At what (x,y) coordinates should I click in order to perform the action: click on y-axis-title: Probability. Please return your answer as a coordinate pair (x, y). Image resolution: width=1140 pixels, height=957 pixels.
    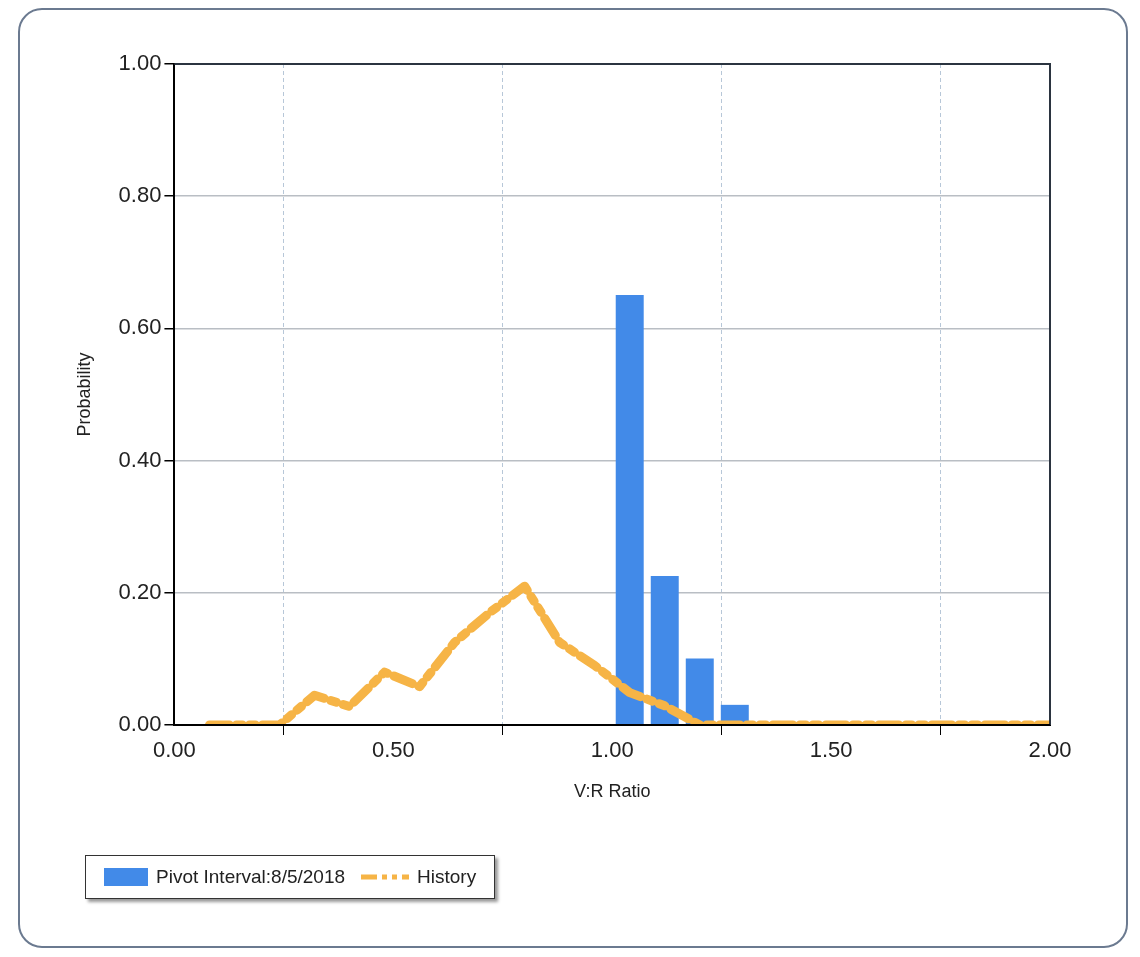
    Looking at the image, I should click on (83, 394).